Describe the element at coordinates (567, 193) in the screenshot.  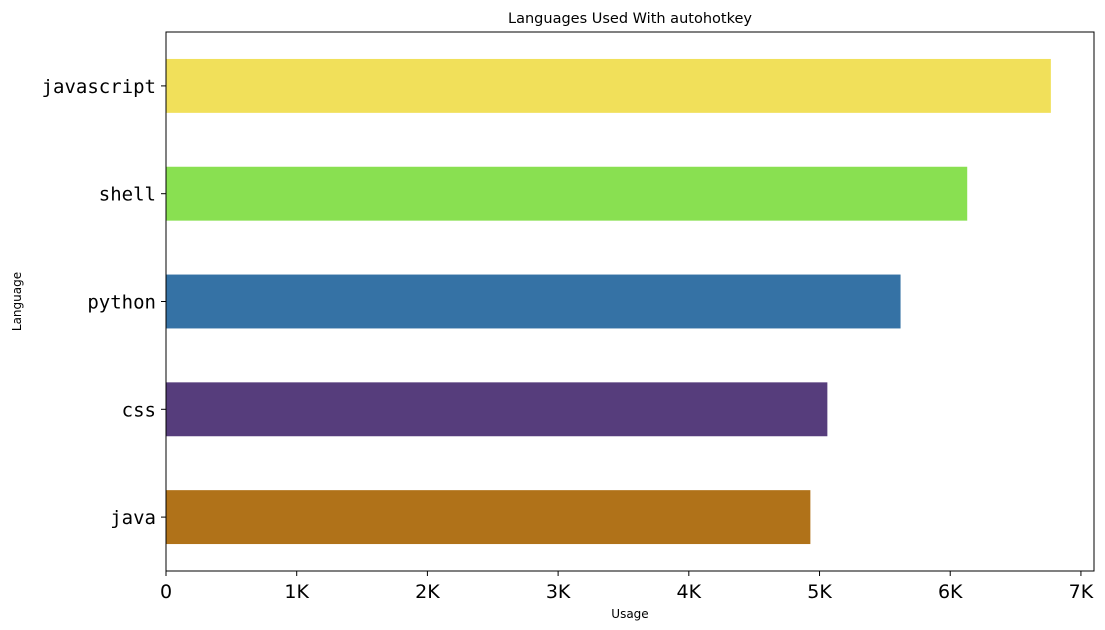
I see `bar-shell` at that location.